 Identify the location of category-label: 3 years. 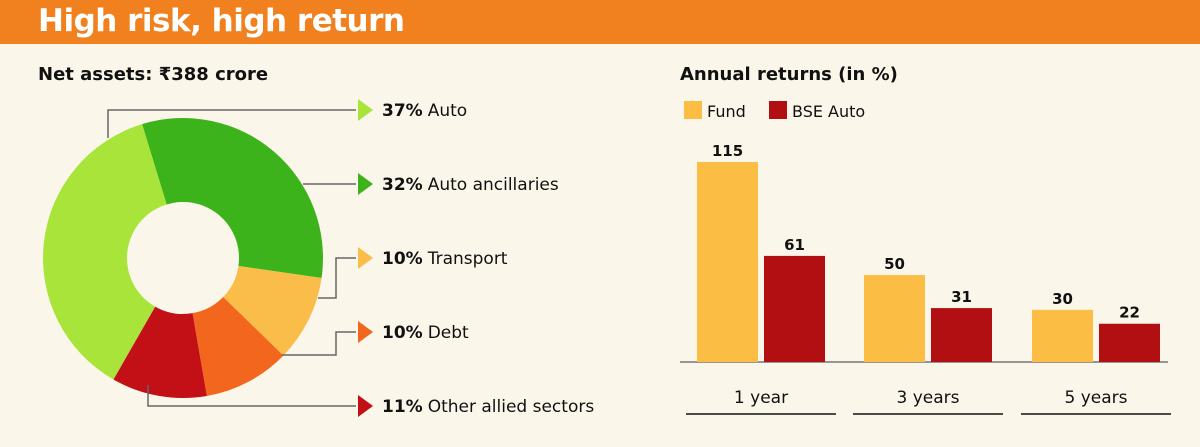
(927, 398).